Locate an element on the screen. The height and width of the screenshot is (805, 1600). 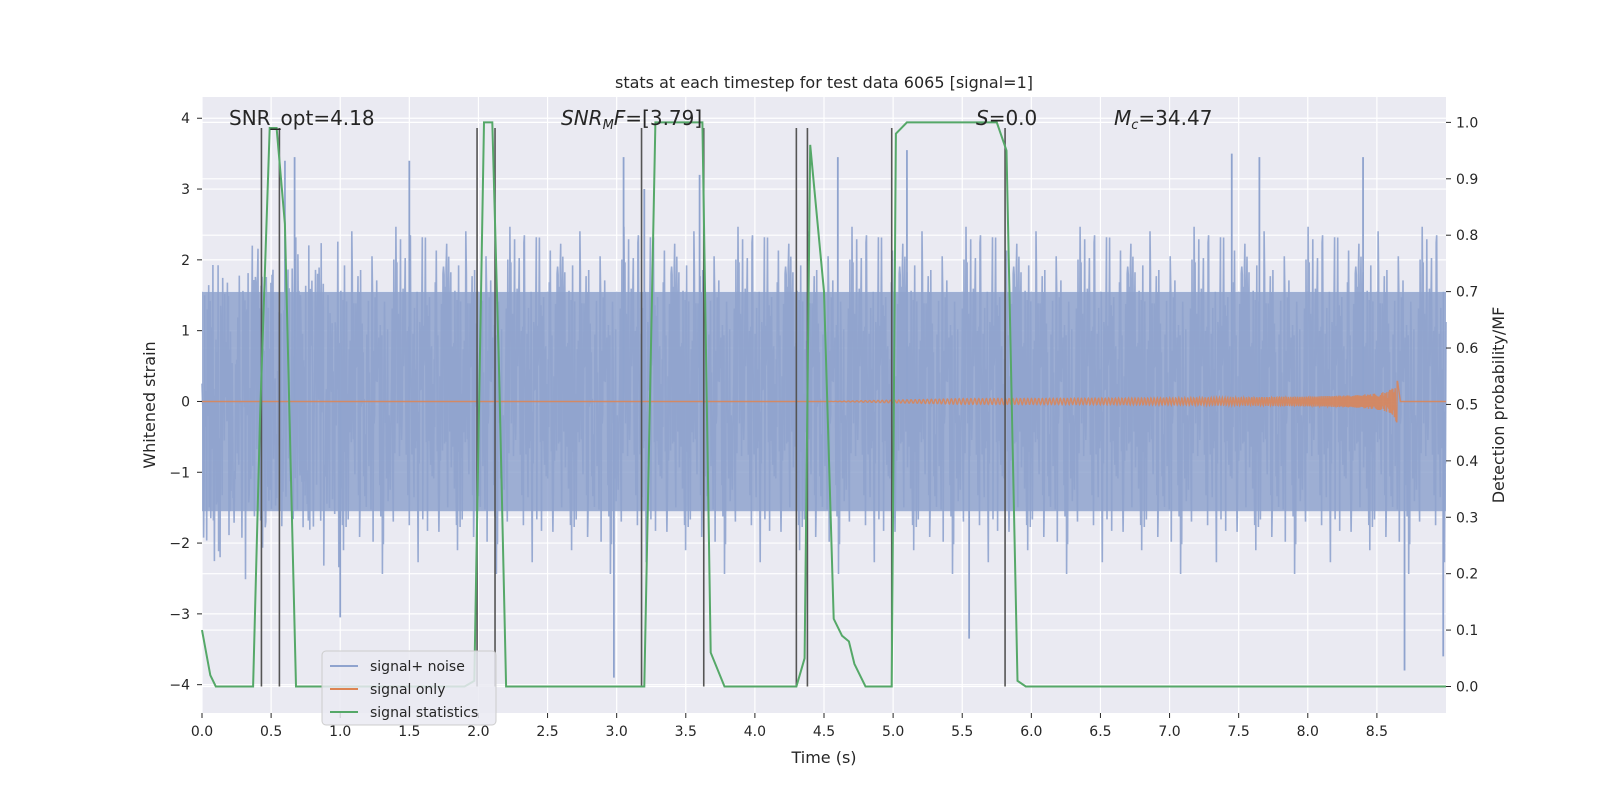
y-left-tick-label: −2 is located at coordinates (179, 544).